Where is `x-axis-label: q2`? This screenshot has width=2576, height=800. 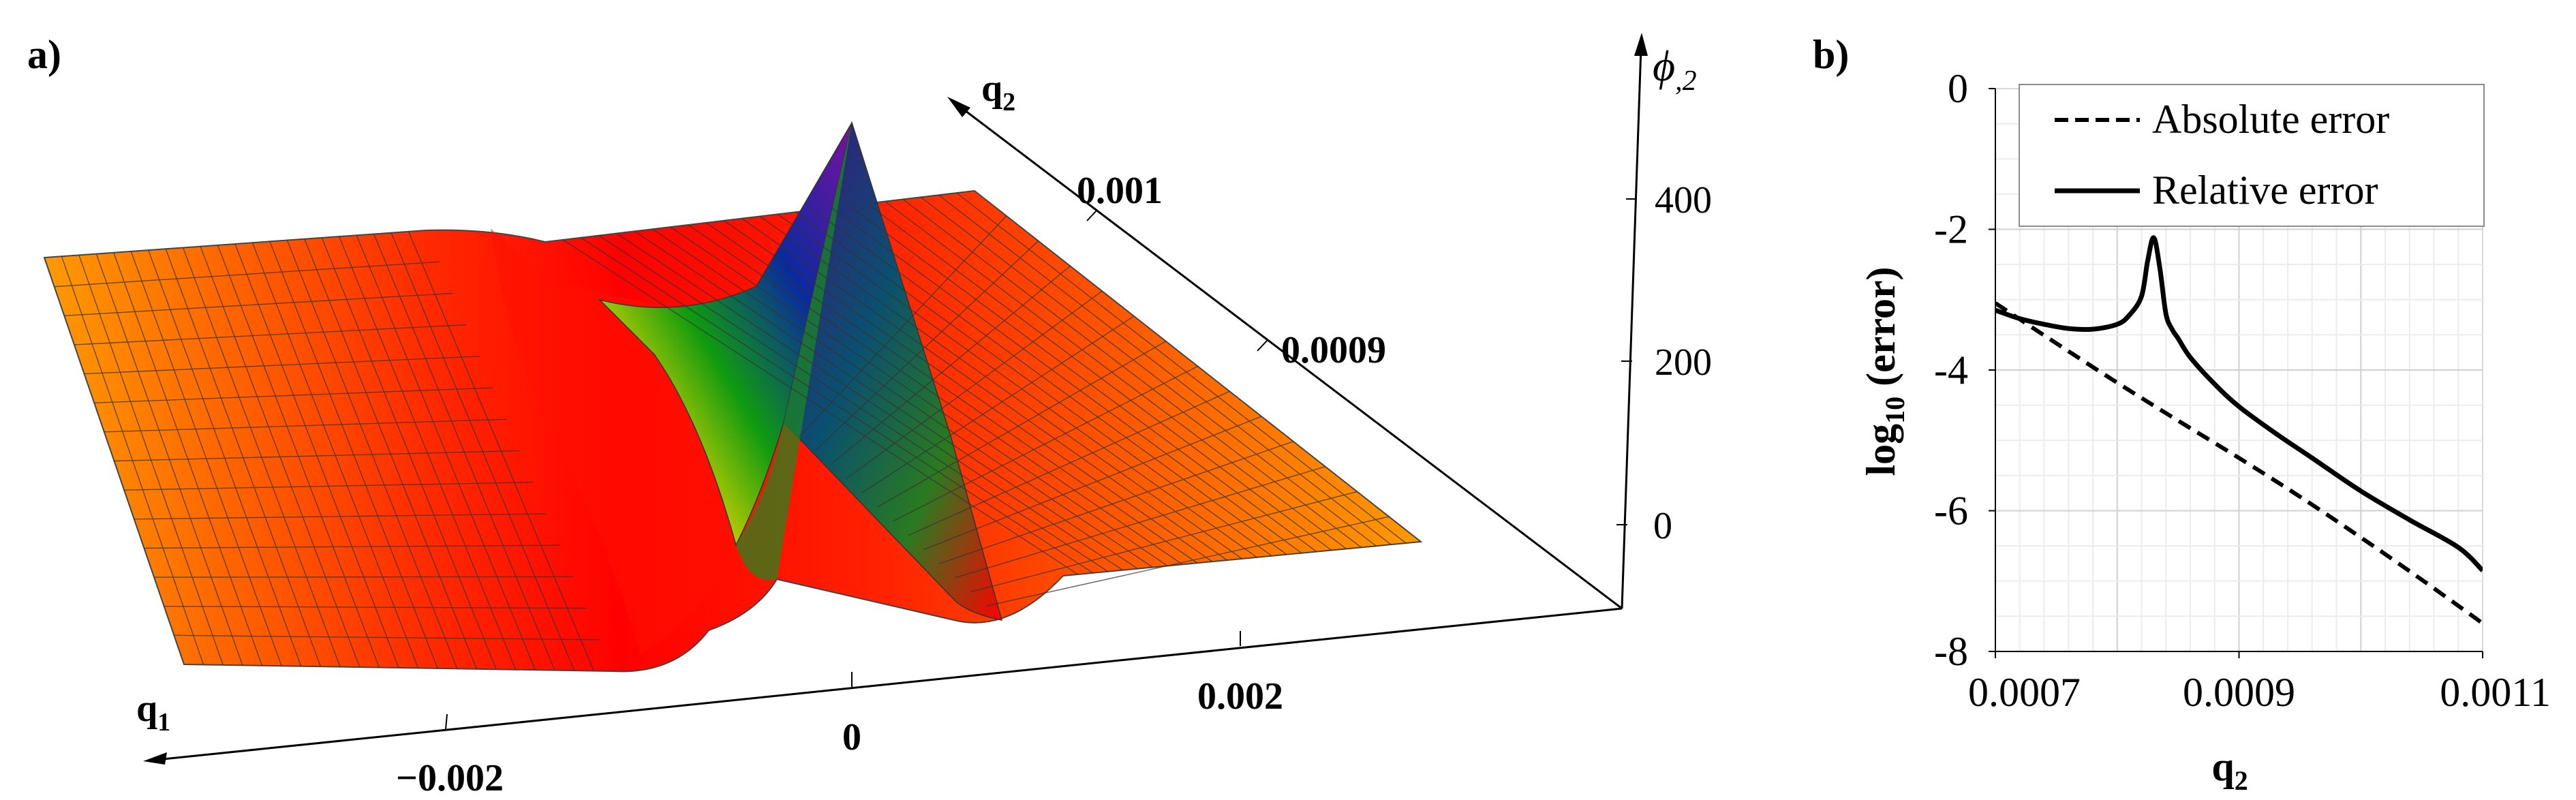
x-axis-label: q2 is located at coordinates (2229, 770).